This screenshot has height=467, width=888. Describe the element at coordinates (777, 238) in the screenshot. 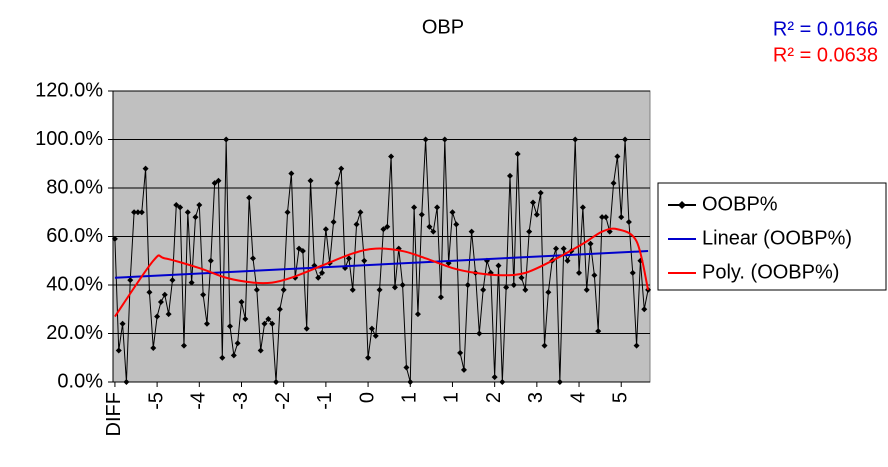

I see `legend-label: Linear (OOBP%)` at that location.